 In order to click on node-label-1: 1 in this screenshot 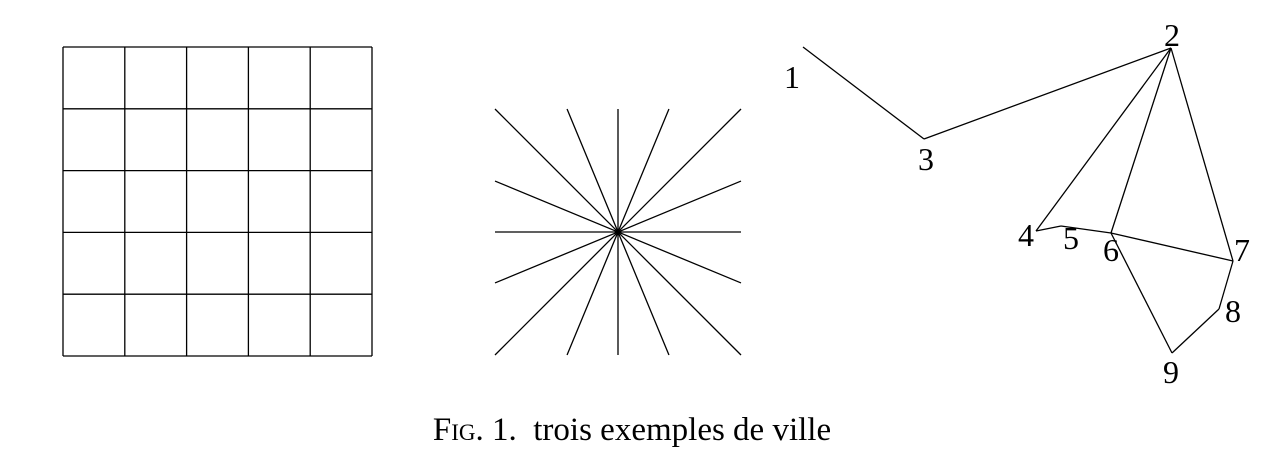, I will do `click(792, 77)`.